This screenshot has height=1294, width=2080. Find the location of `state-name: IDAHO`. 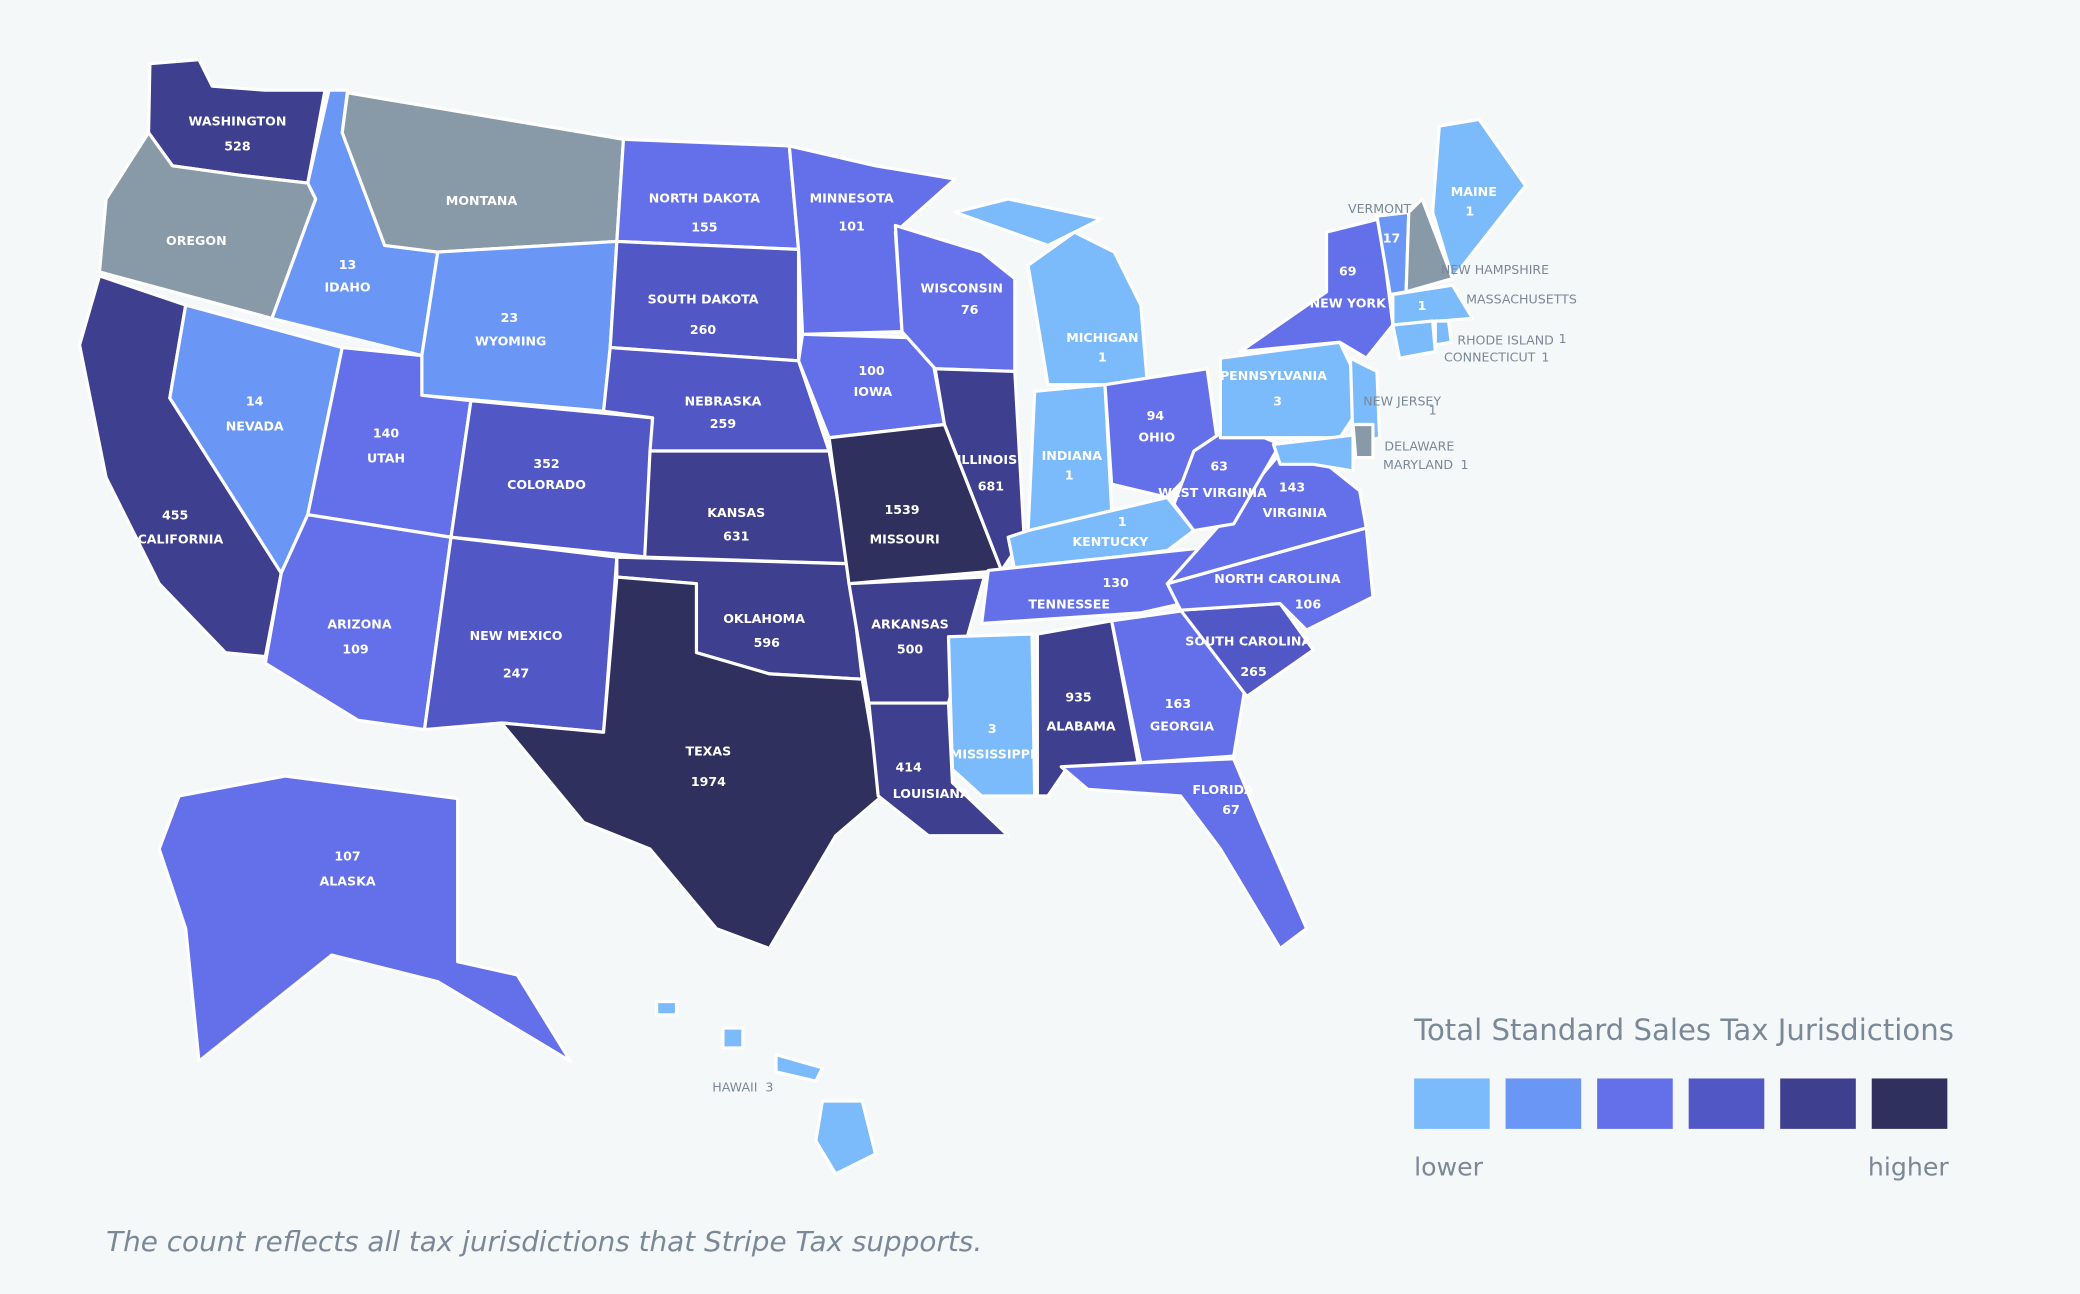

state-name: IDAHO is located at coordinates (347, 286).